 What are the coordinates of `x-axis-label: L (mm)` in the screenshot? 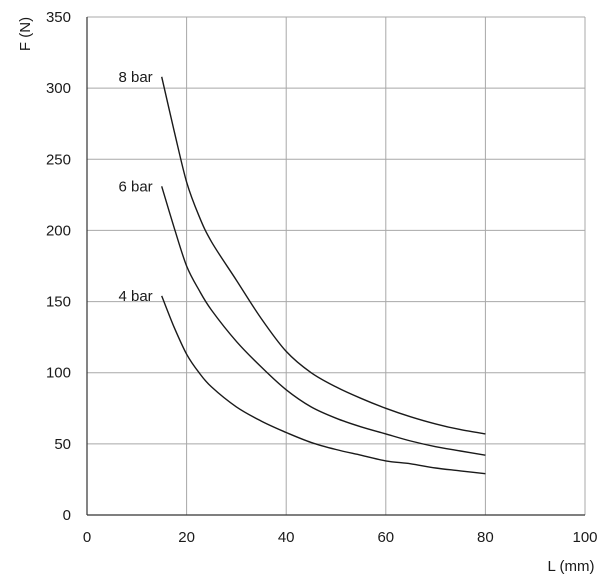 It's located at (571, 566).